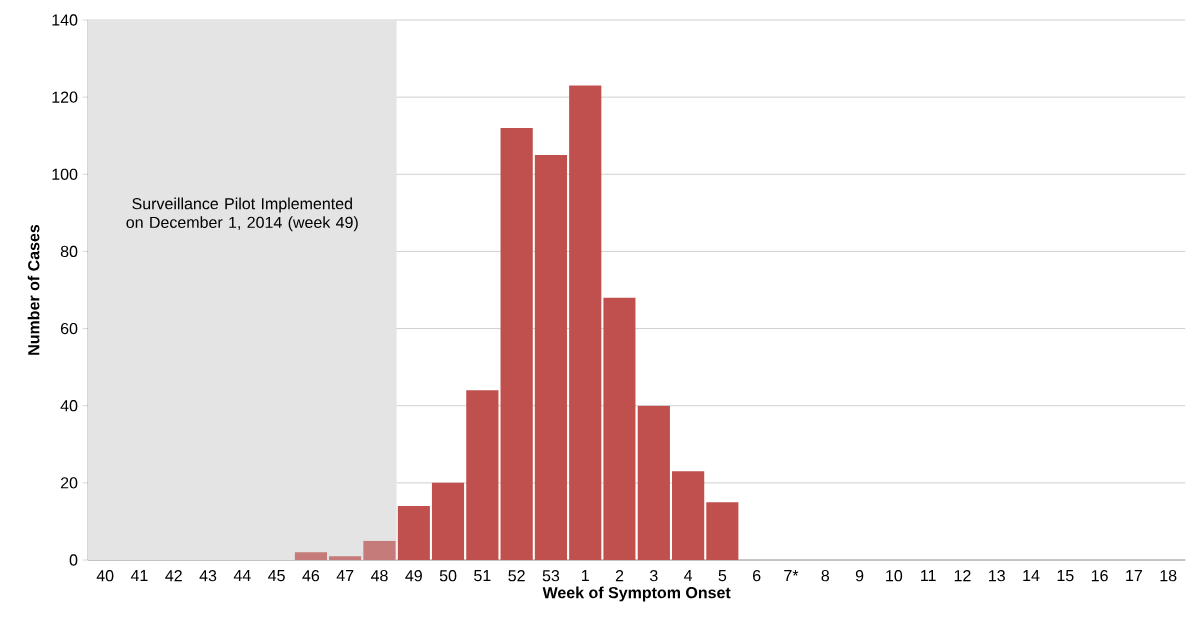 This screenshot has width=1196, height=623. I want to click on x-tick-label: 18, so click(1168, 576).